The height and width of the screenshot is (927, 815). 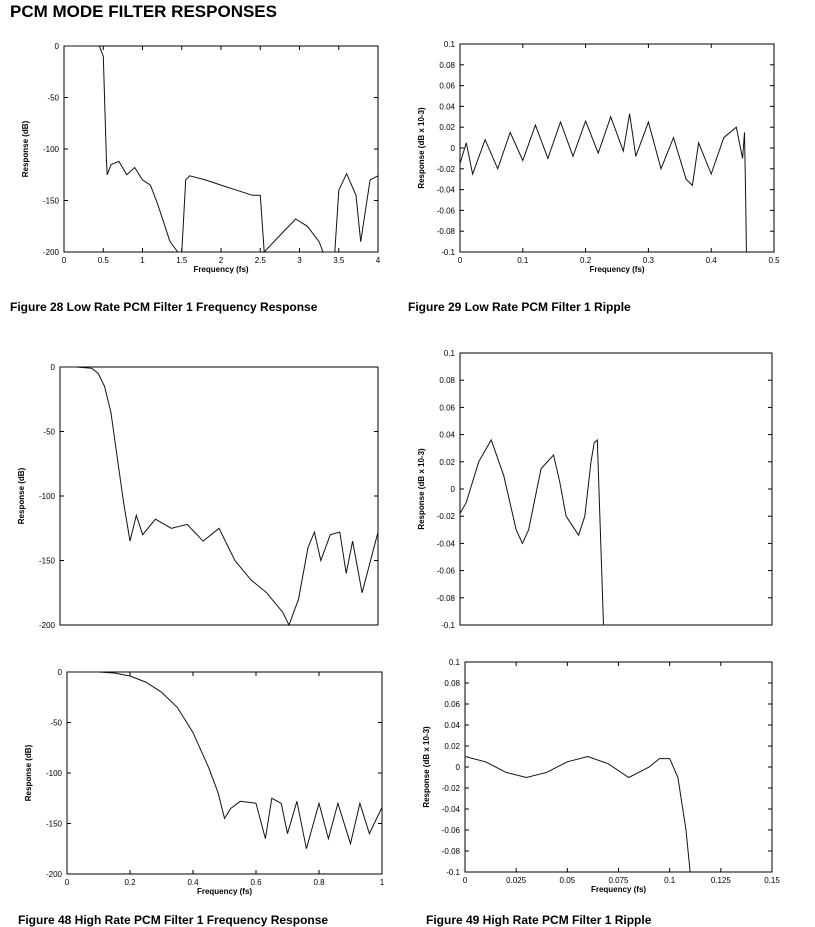 What do you see at coordinates (319, 882) in the screenshot?
I see `x-tick-label: 0.8` at bounding box center [319, 882].